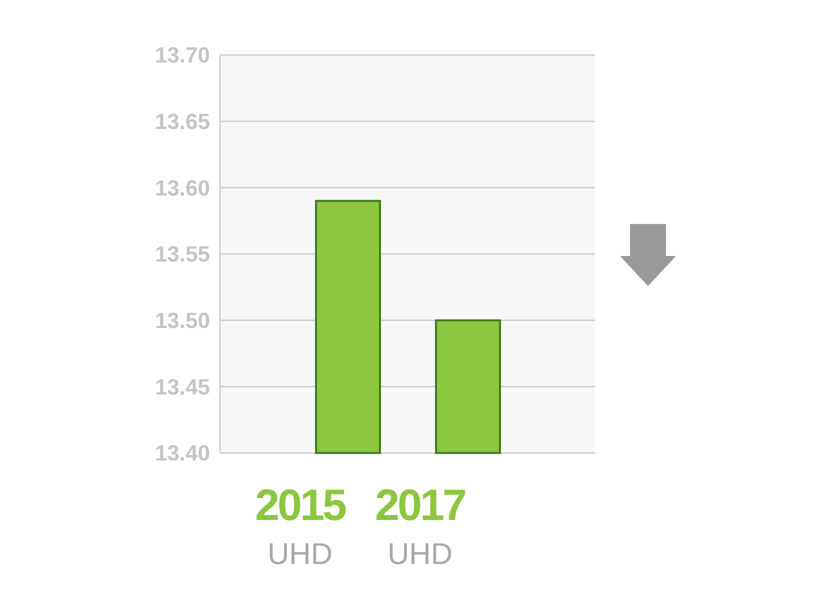 This screenshot has height=607, width=820. What do you see at coordinates (182, 387) in the screenshot?
I see `y-tick-label: 13.45` at bounding box center [182, 387].